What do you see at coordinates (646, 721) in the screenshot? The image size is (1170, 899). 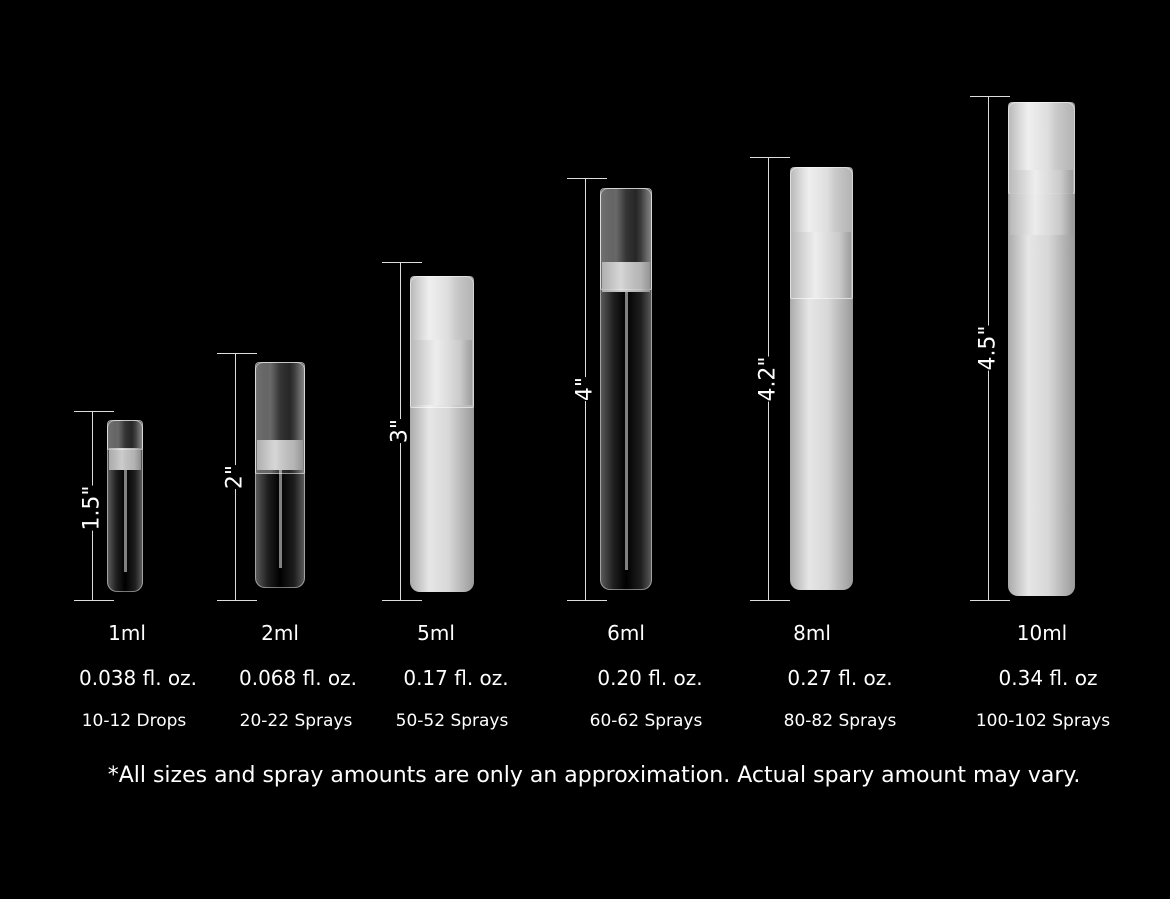 I see `label-amount: 60-62 Sprays` at bounding box center [646, 721].